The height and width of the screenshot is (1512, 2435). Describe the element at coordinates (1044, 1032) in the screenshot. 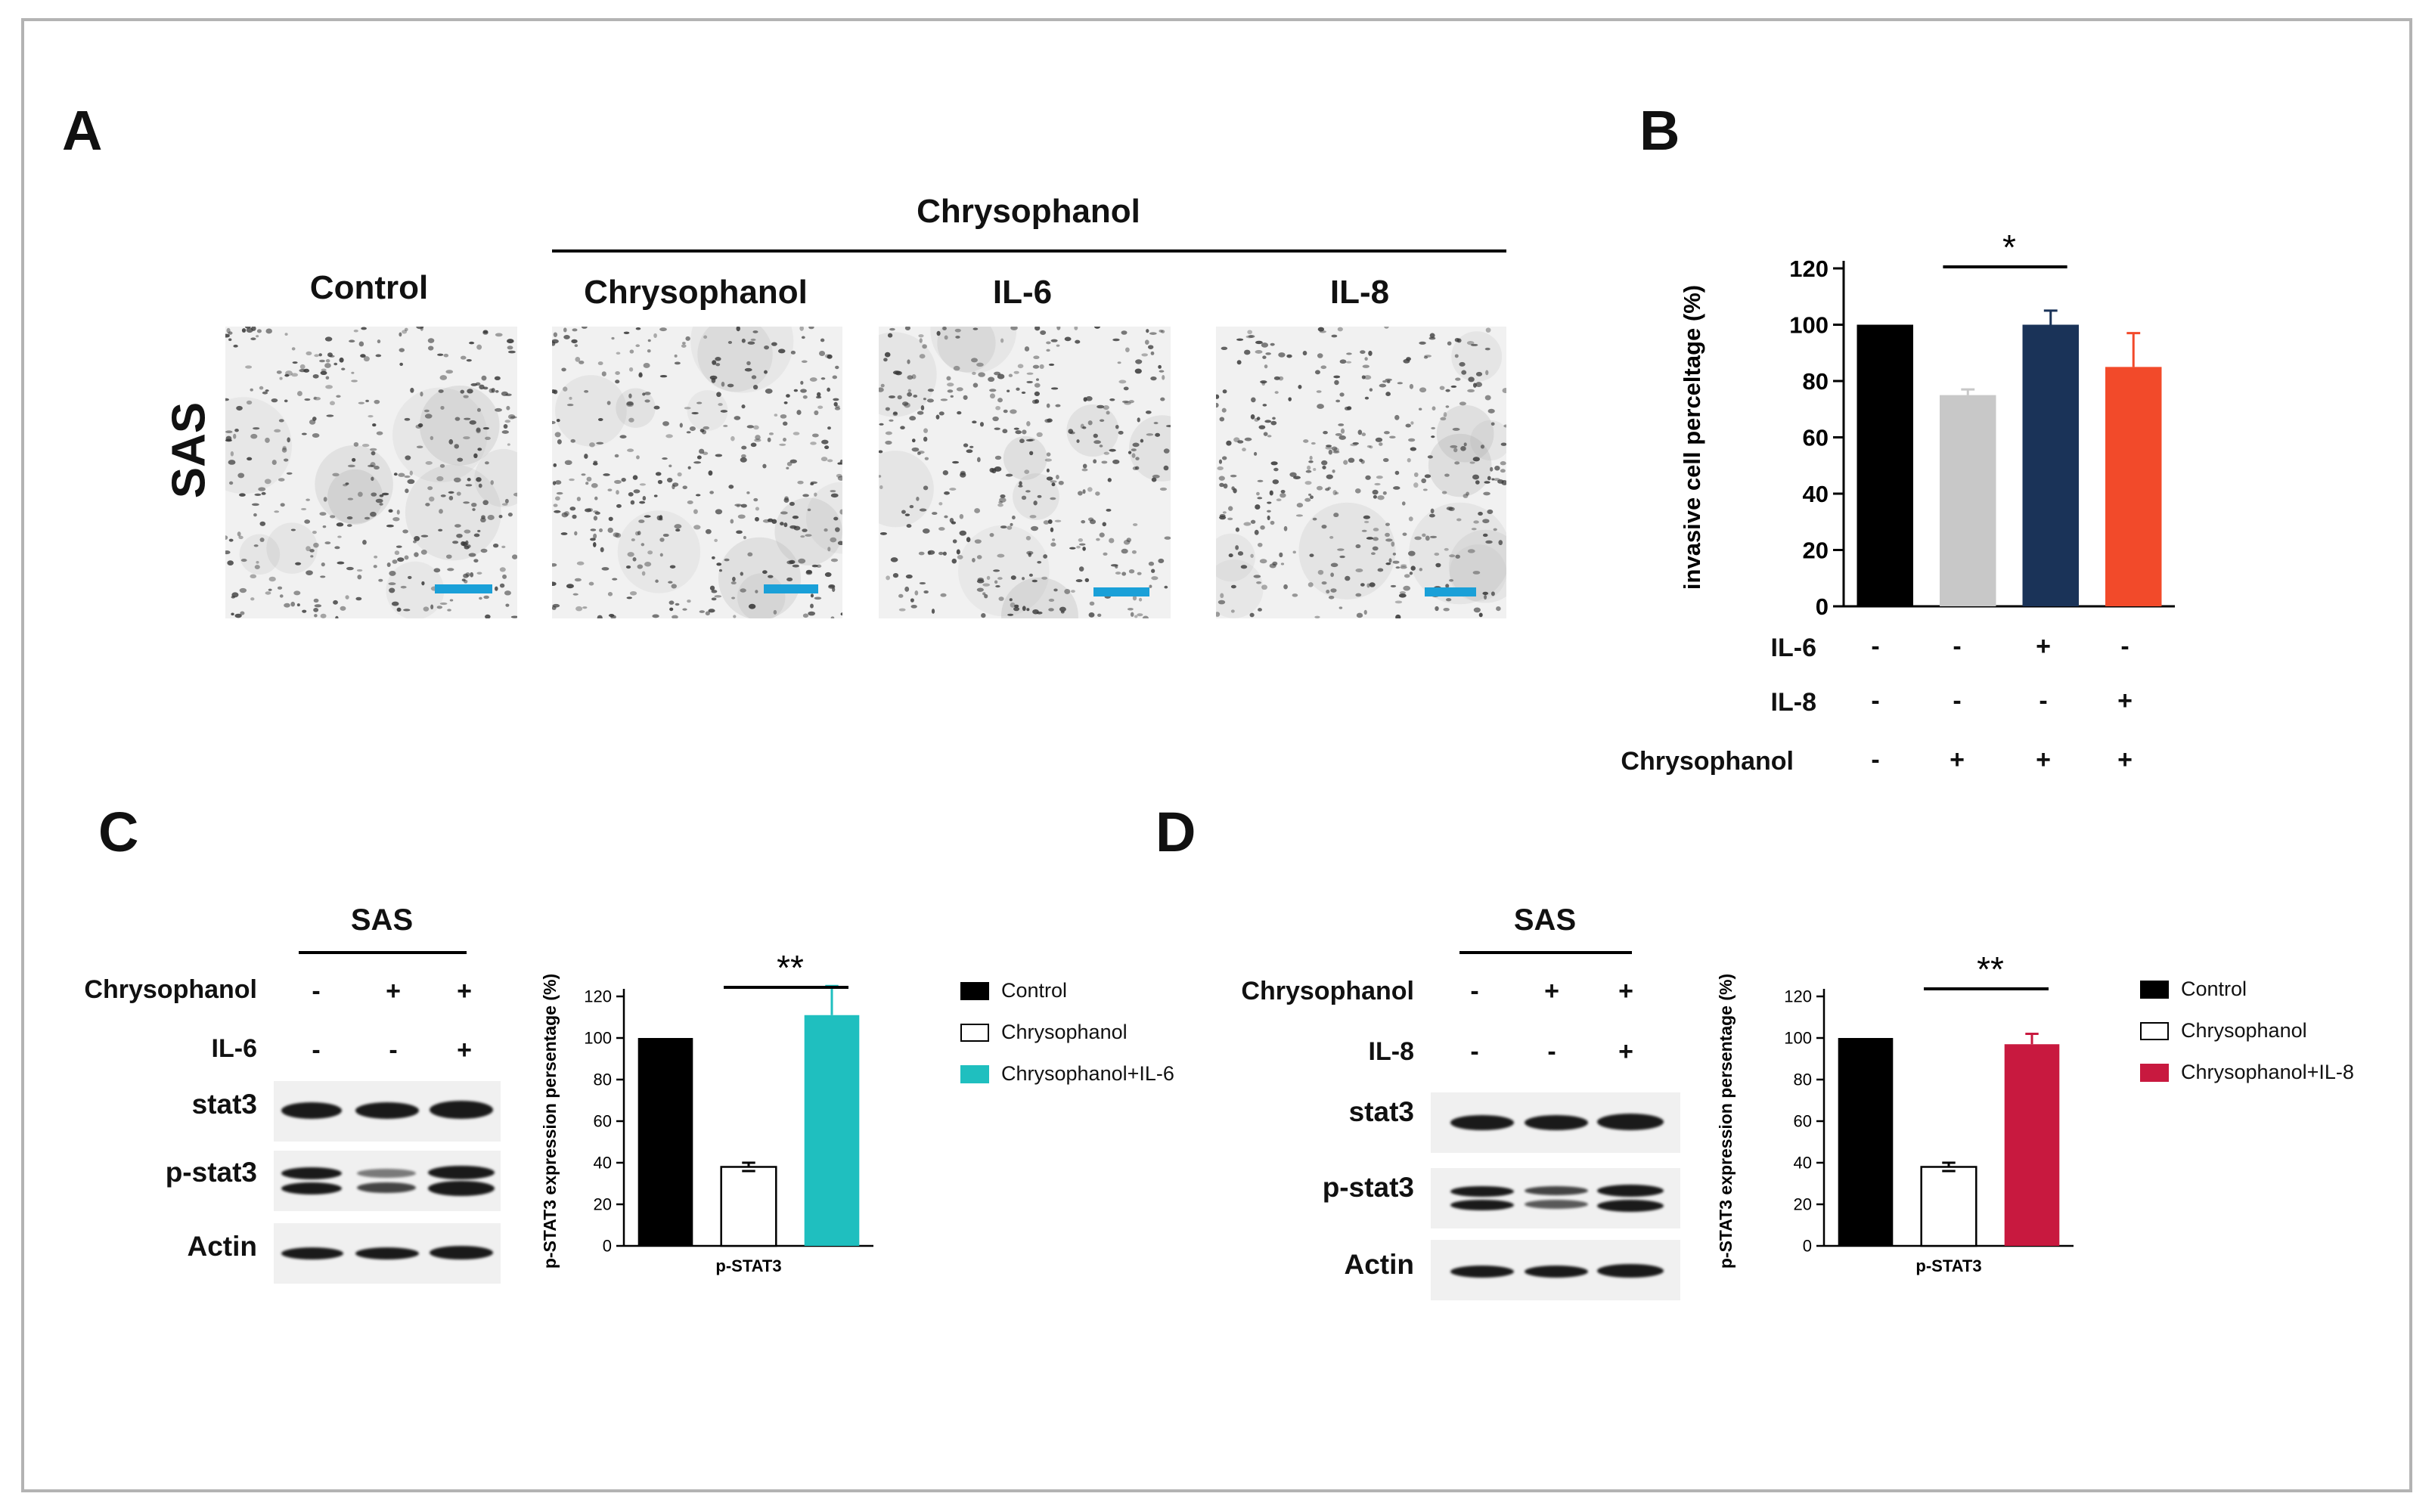

I see `legend-item: Chrysophanol` at that location.